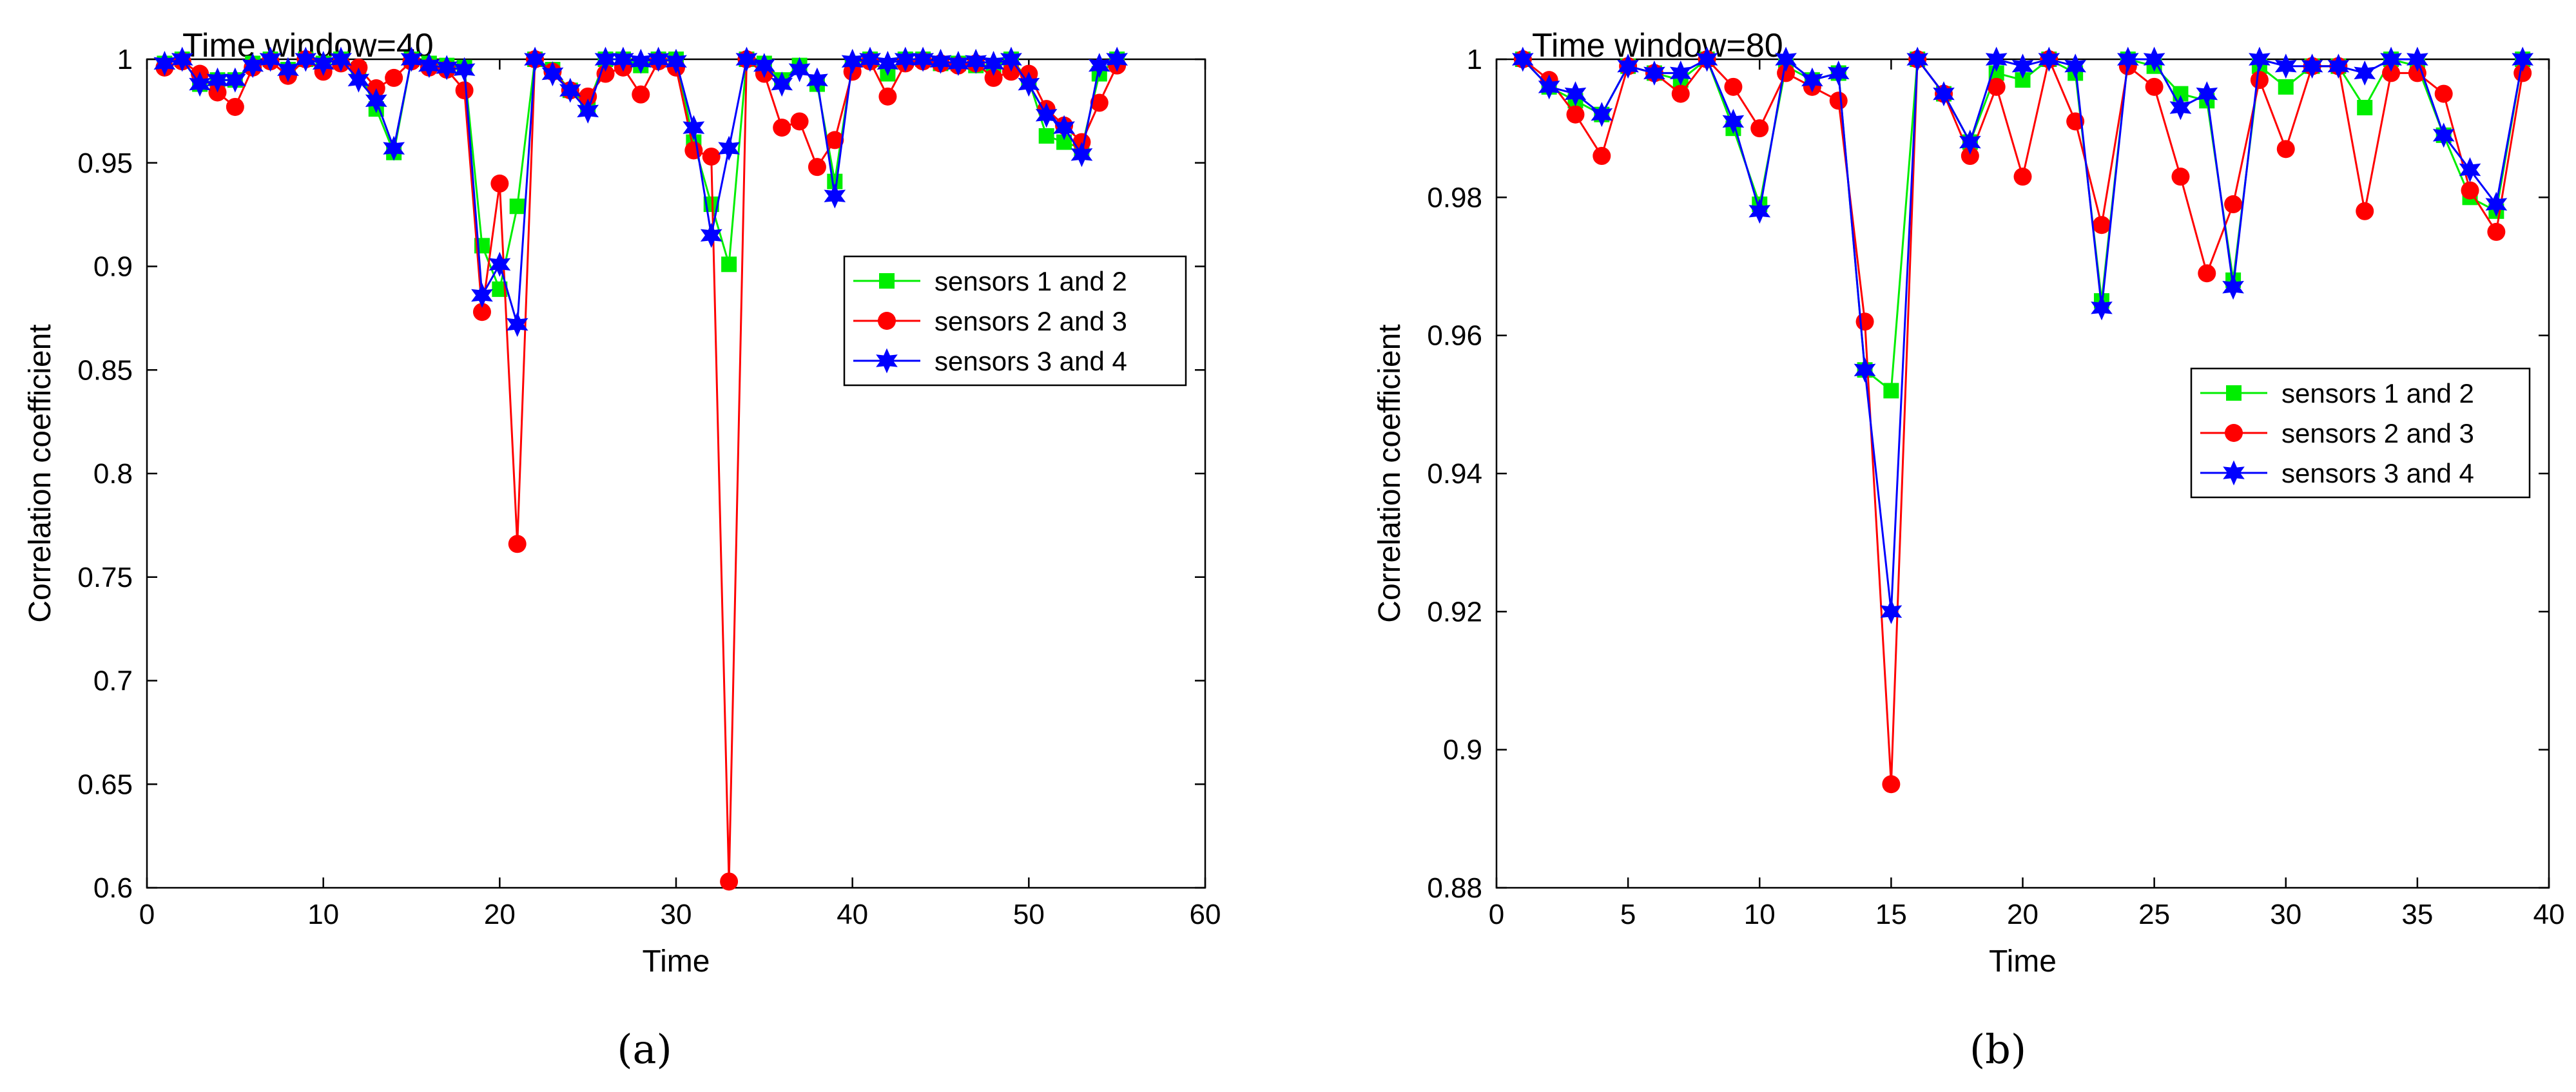 The width and height of the screenshot is (2576, 1092). I want to click on y-tick-label: 0.85, so click(105, 370).